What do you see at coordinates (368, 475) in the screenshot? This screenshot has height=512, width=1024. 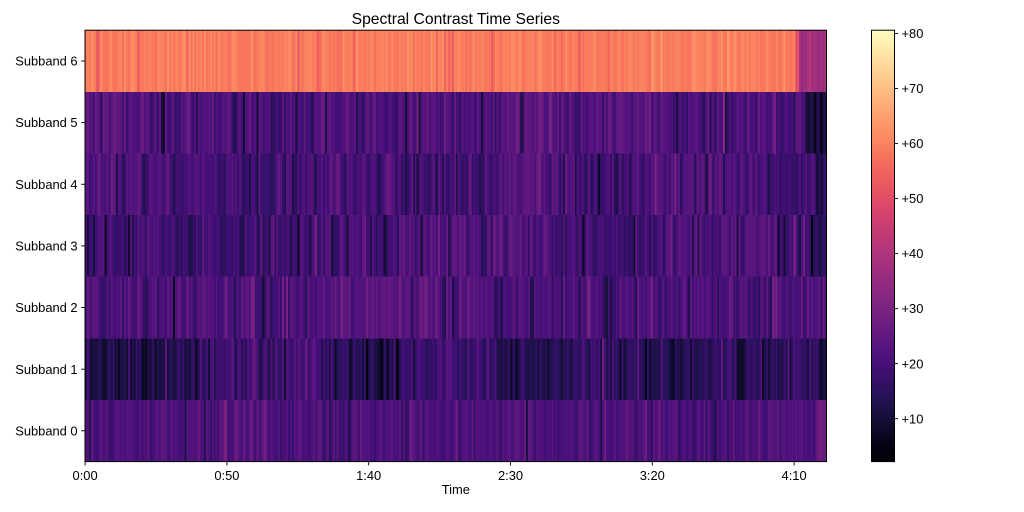 I see `svg-text: 1:40` at bounding box center [368, 475].